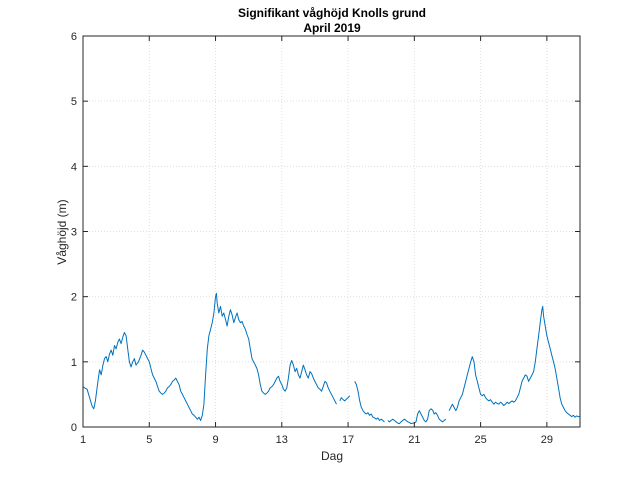 This screenshot has height=480, width=640. I want to click on x-tick-label: 5, so click(149, 440).